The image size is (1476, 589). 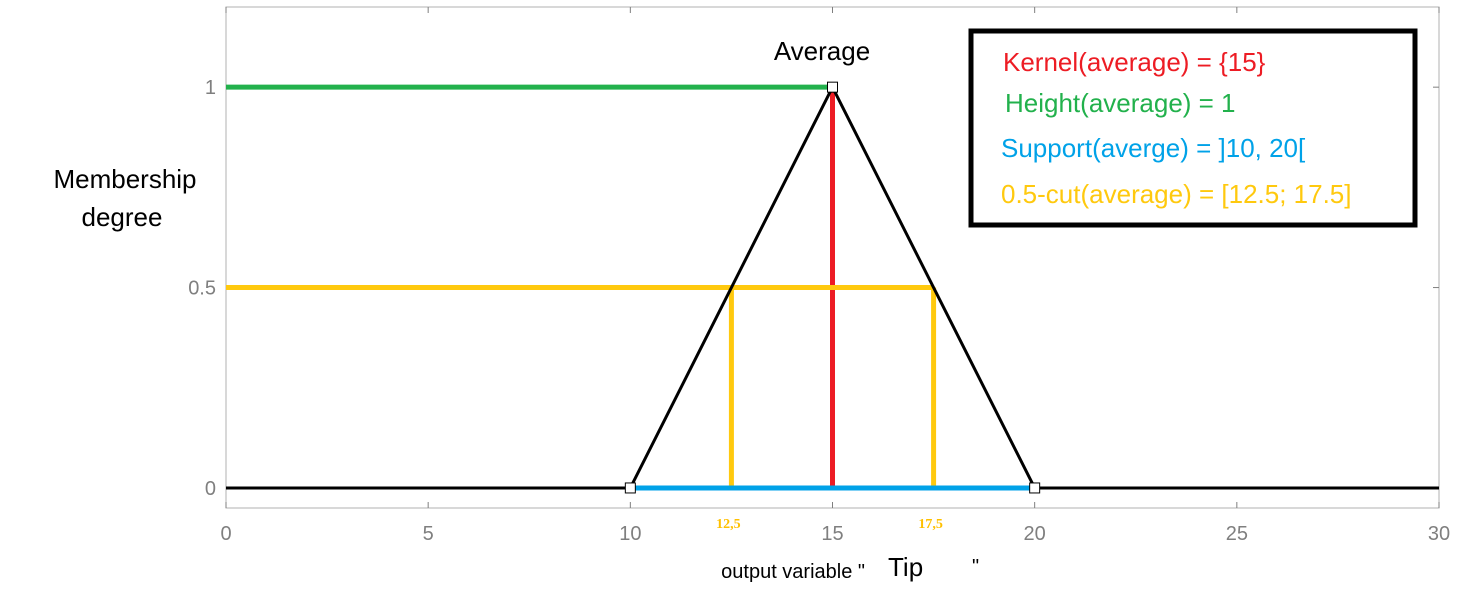 I want to click on annotation-box-frame, so click(x=1193, y=128).